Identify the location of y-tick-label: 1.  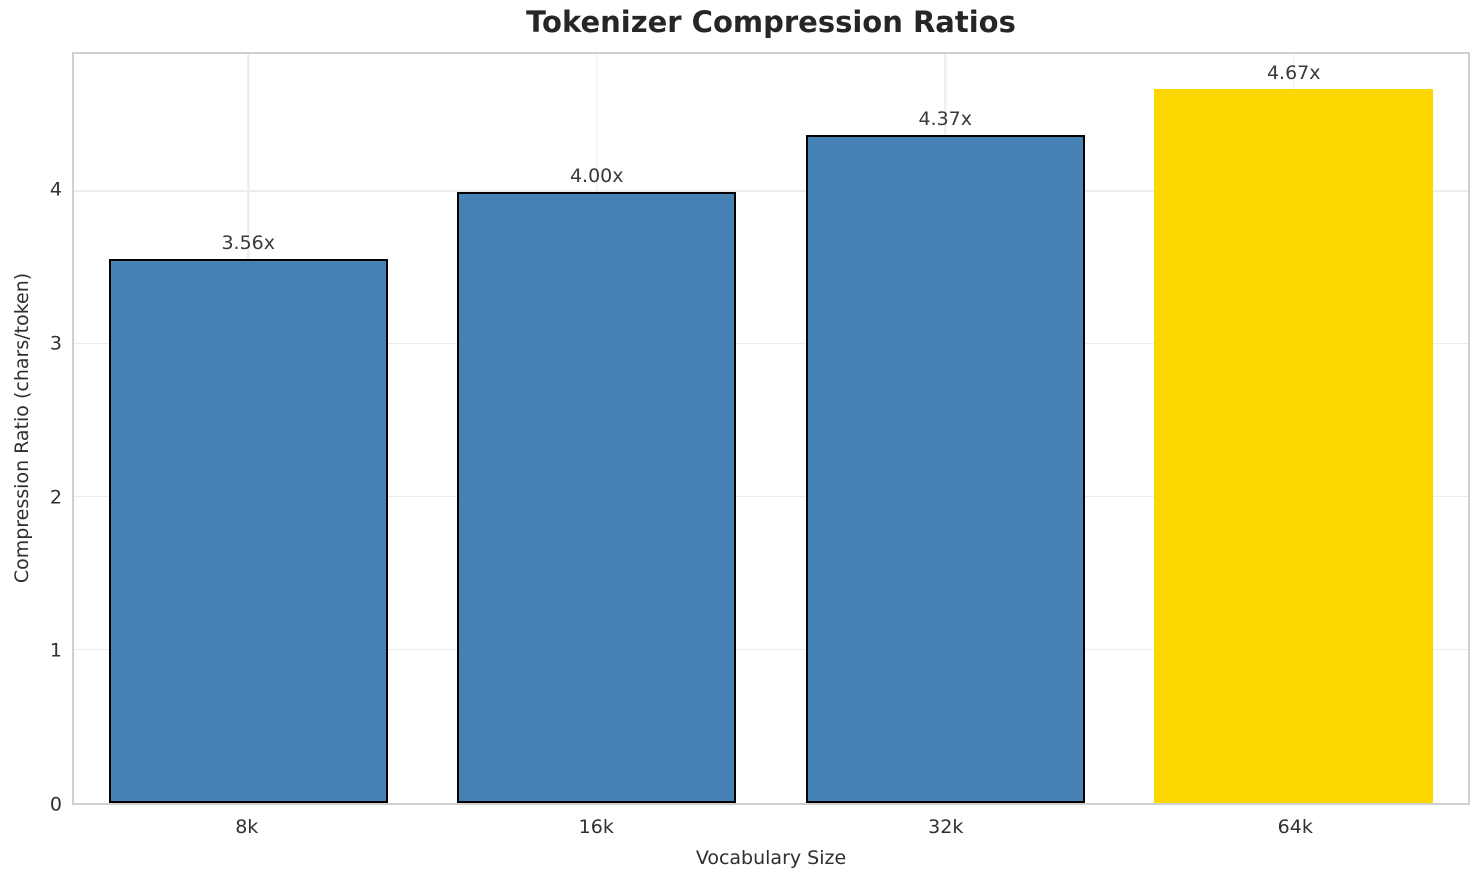
(55, 650).